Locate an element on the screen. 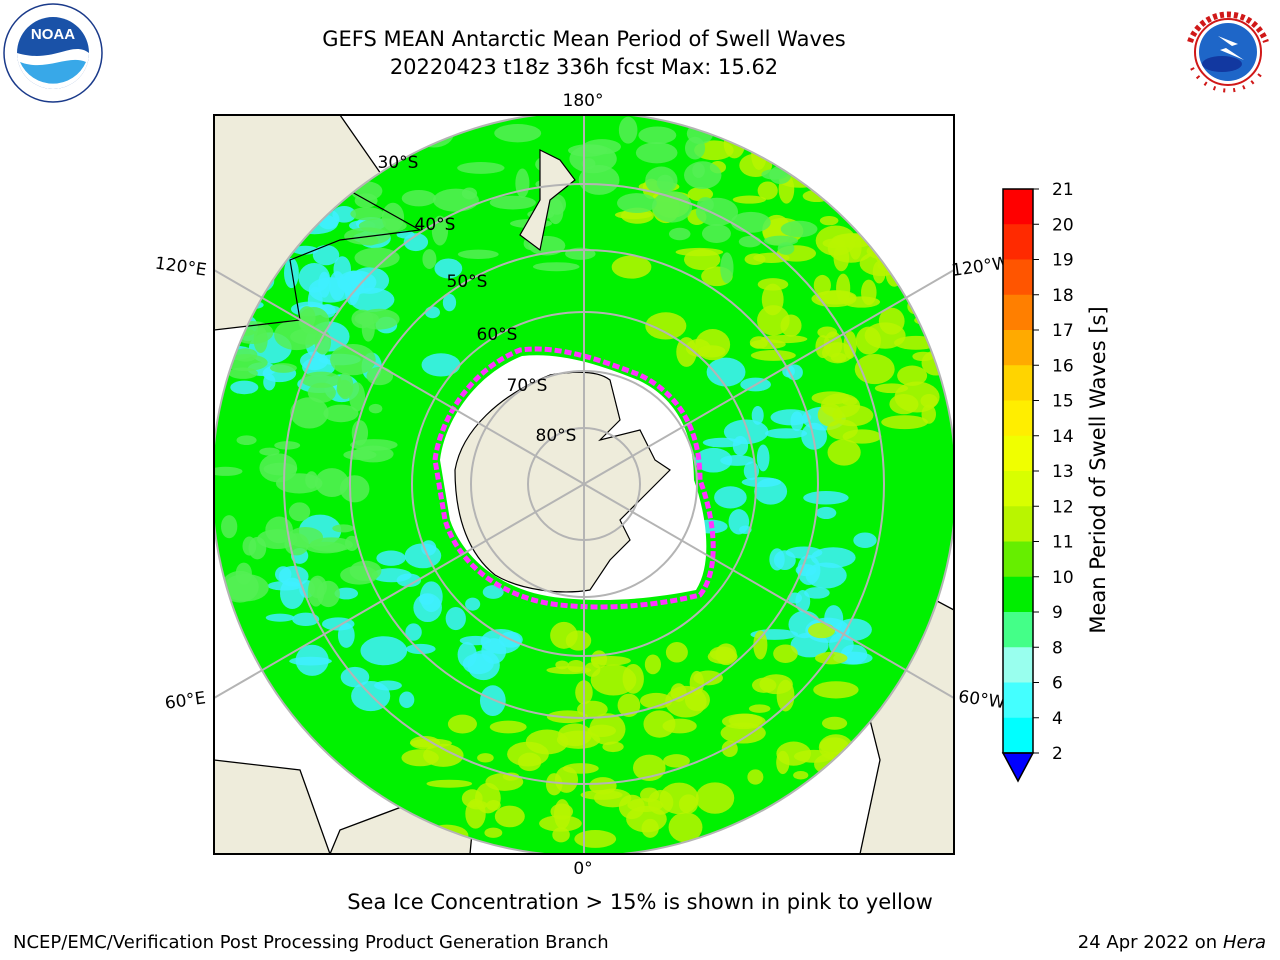  noaa-logo-text: NOAA is located at coordinates (53, 34).